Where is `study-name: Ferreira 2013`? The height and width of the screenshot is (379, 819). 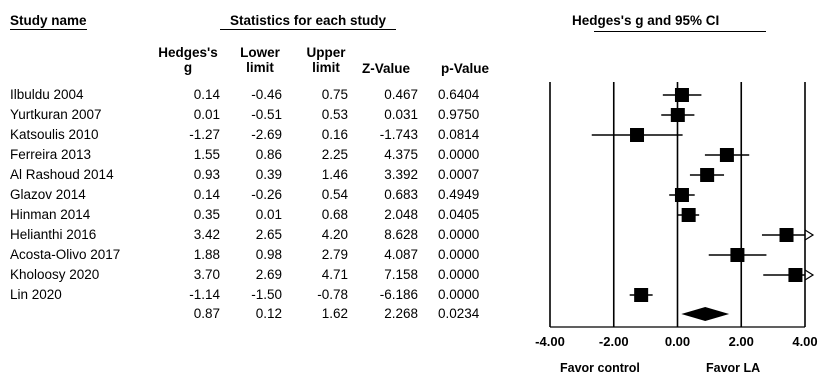
study-name: Ferreira 2013 is located at coordinates (51, 154).